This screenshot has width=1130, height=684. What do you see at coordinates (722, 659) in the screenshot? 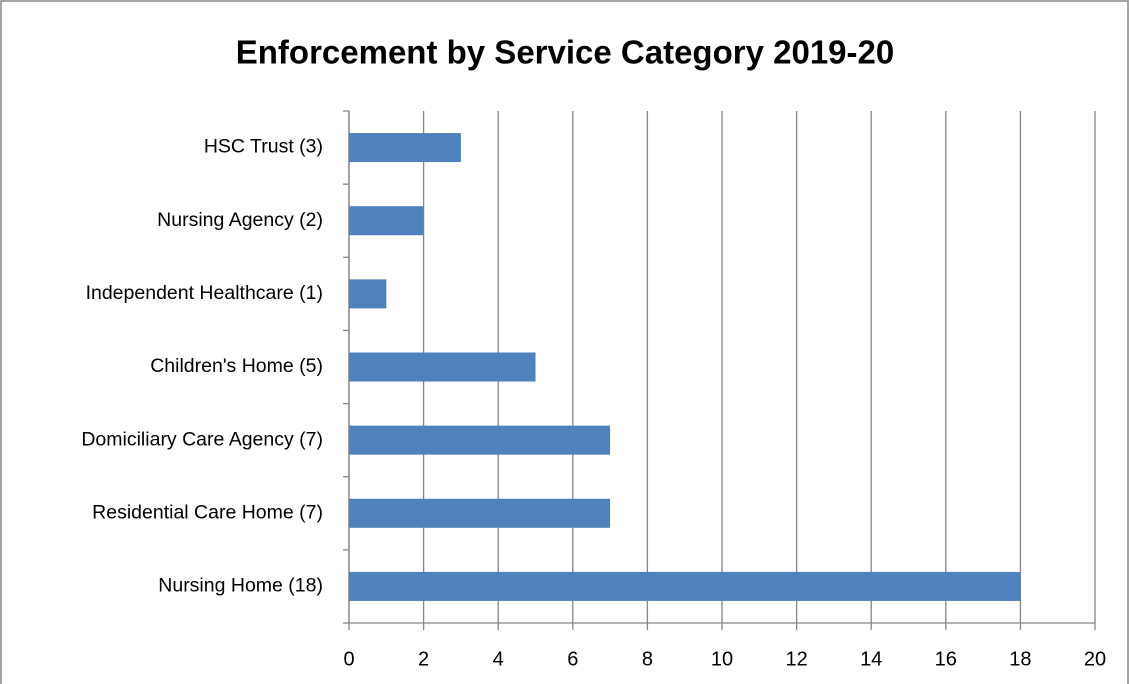
I see `x-tick-label: 10` at bounding box center [722, 659].